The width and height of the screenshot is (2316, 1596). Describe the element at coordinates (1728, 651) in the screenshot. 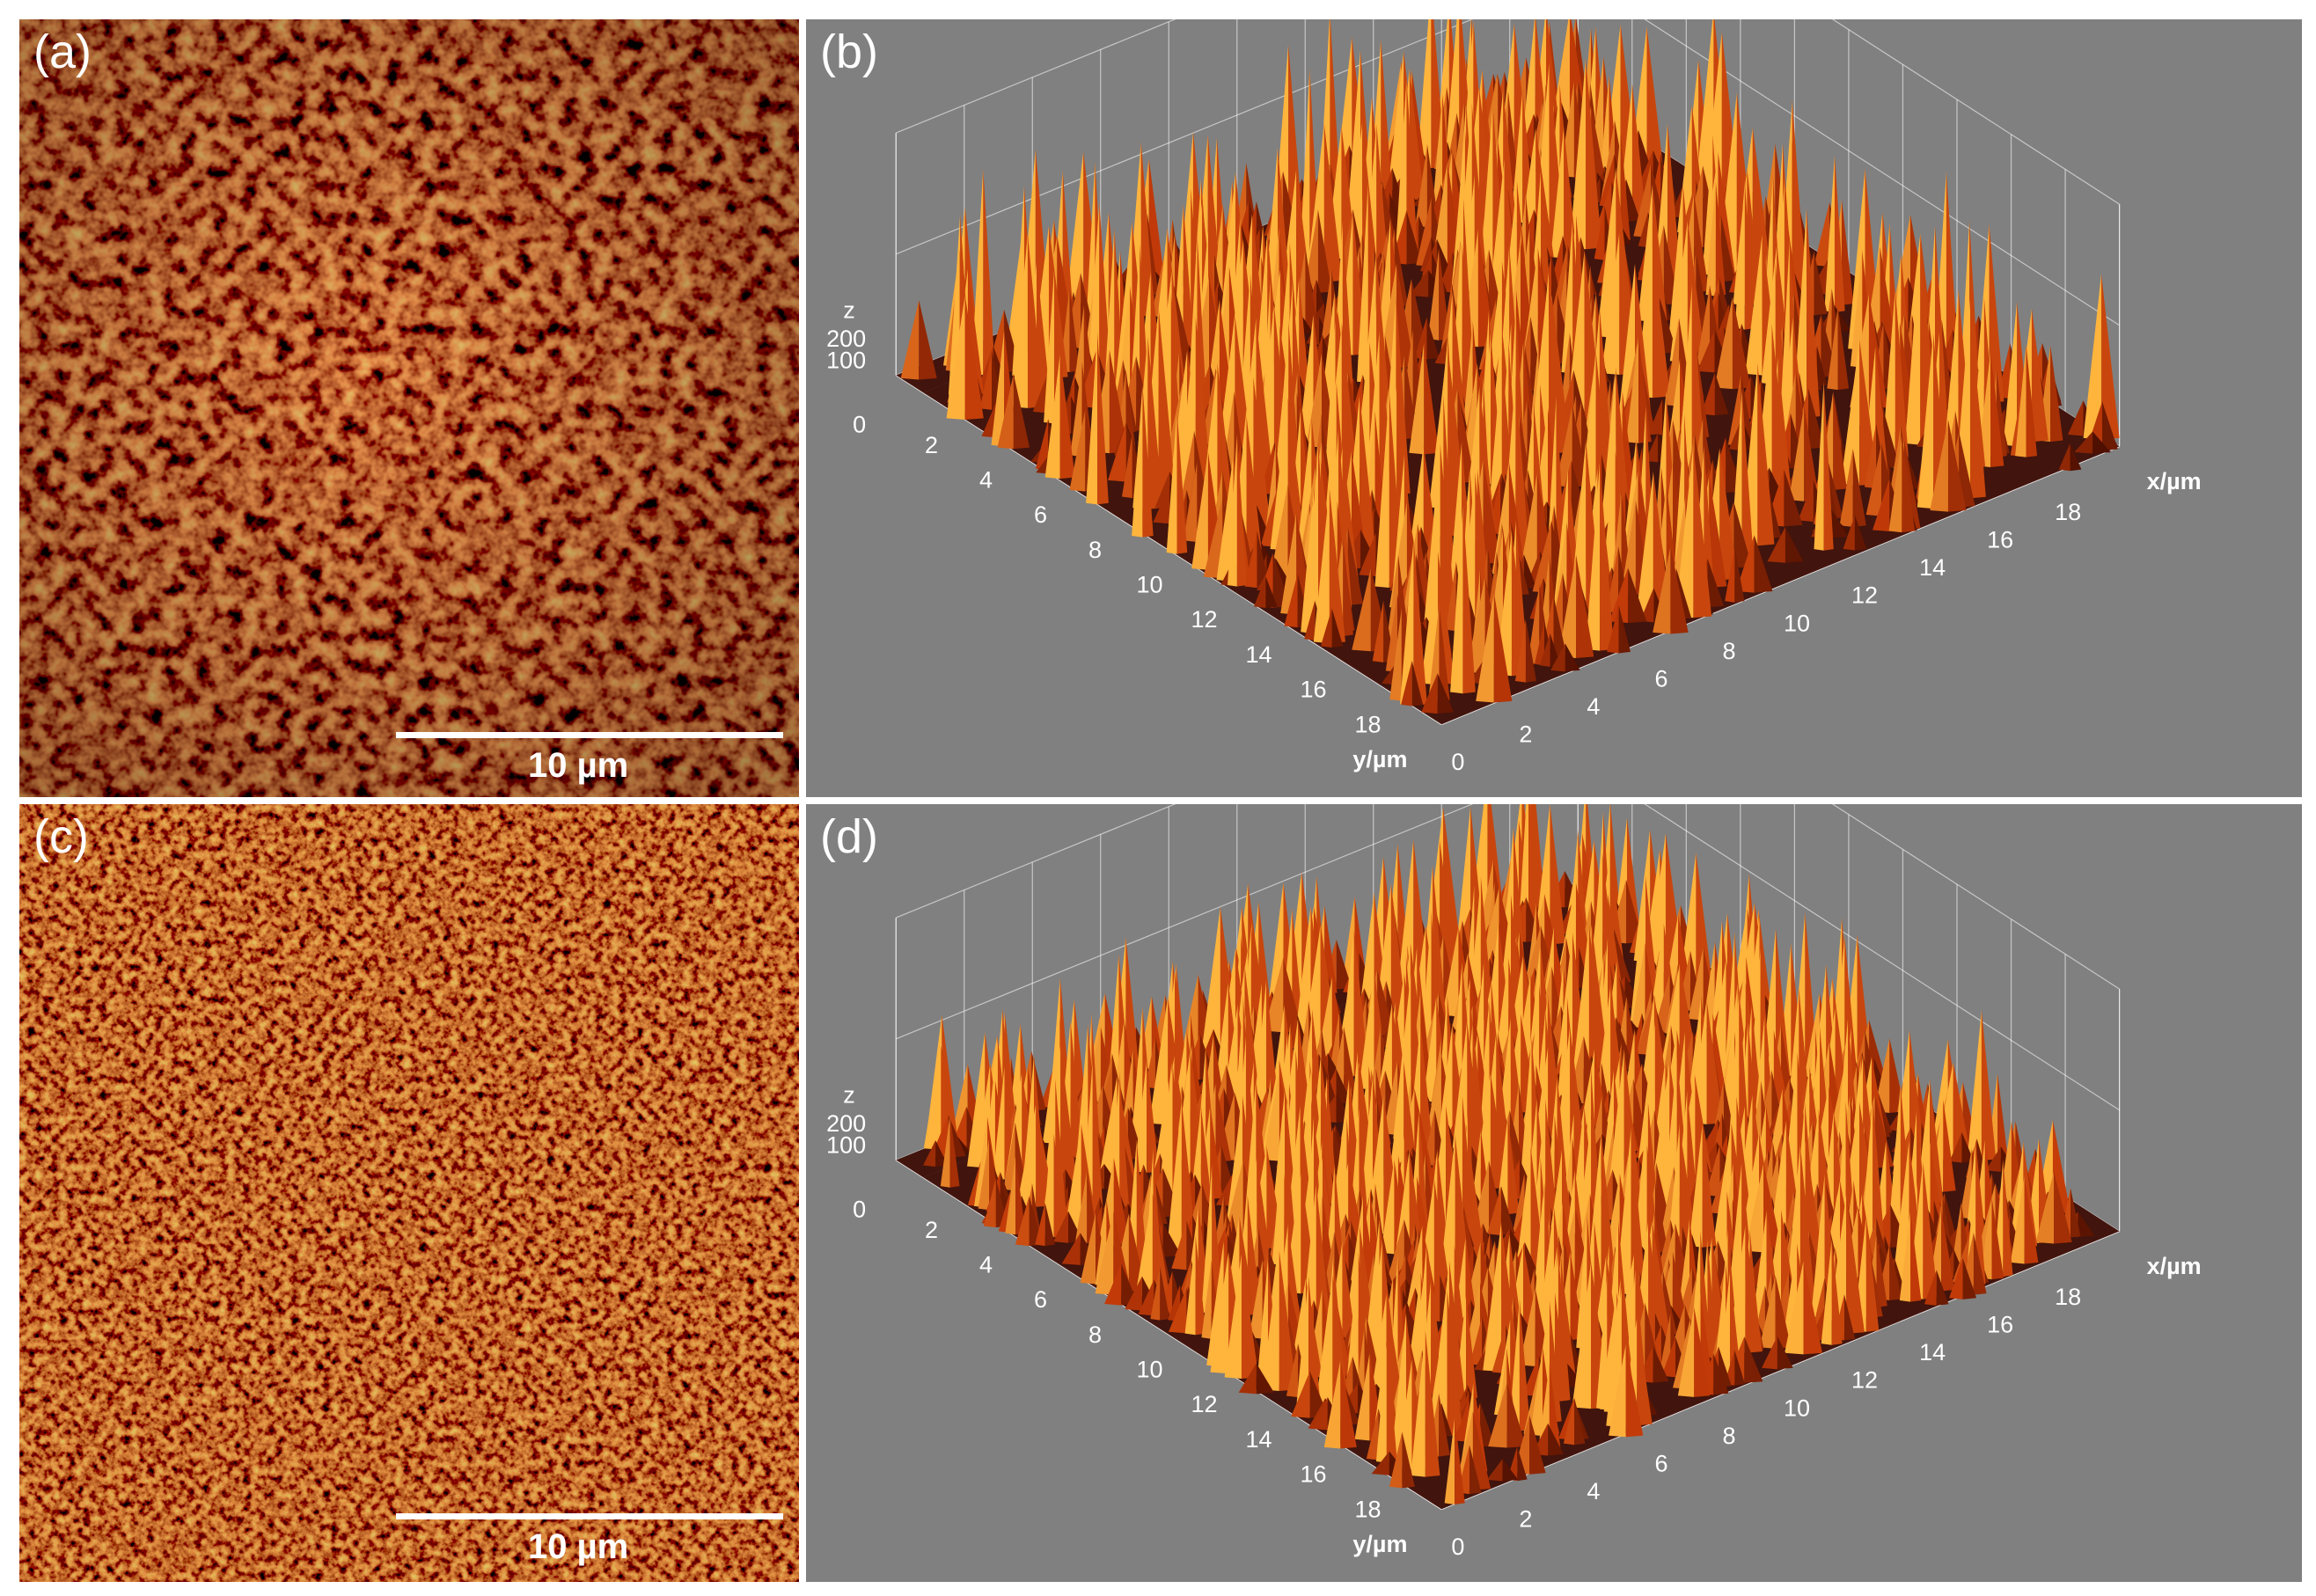

I see `plot-b-x-tick-label: 8` at that location.